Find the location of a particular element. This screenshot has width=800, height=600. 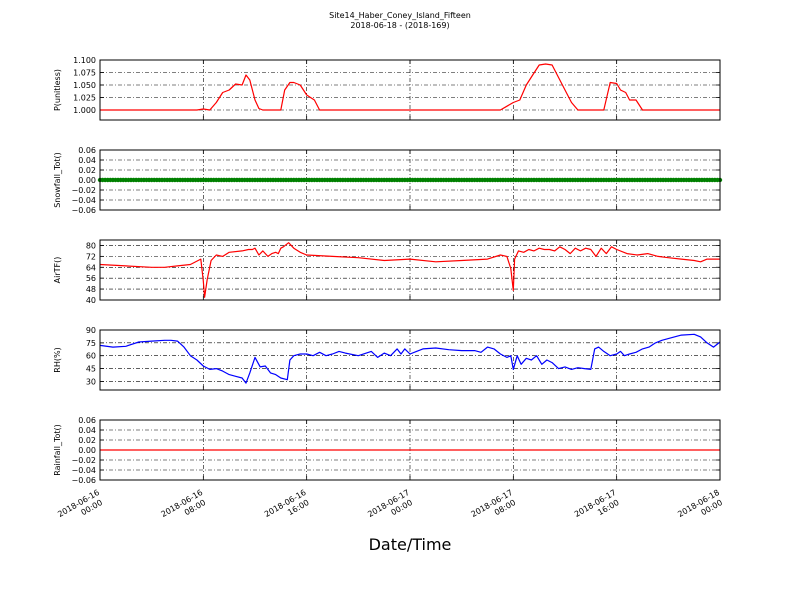

chart-subtitle: 2018-06-18 - (2018-169) is located at coordinates (399, 25).